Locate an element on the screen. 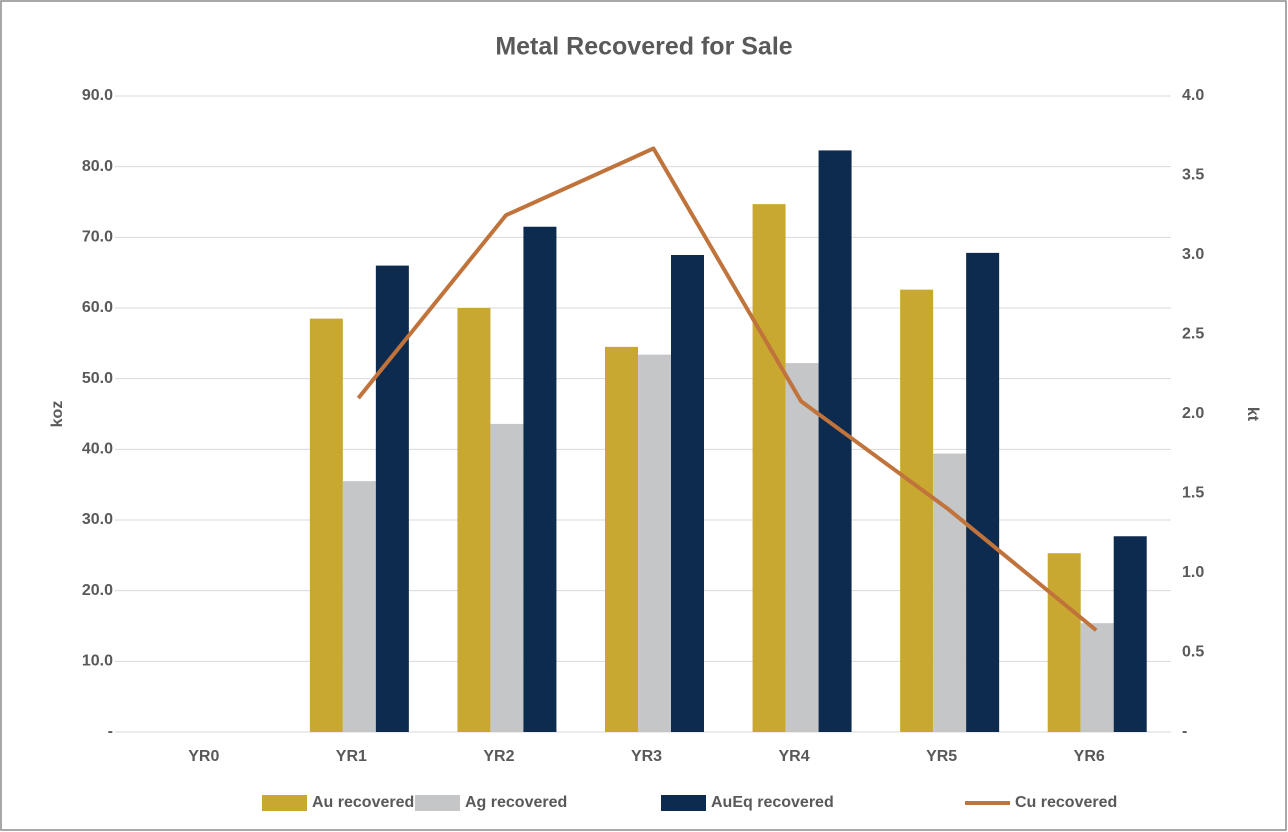 This screenshot has width=1288, height=832. y2-tick-label: 3.5 is located at coordinates (1193, 175).